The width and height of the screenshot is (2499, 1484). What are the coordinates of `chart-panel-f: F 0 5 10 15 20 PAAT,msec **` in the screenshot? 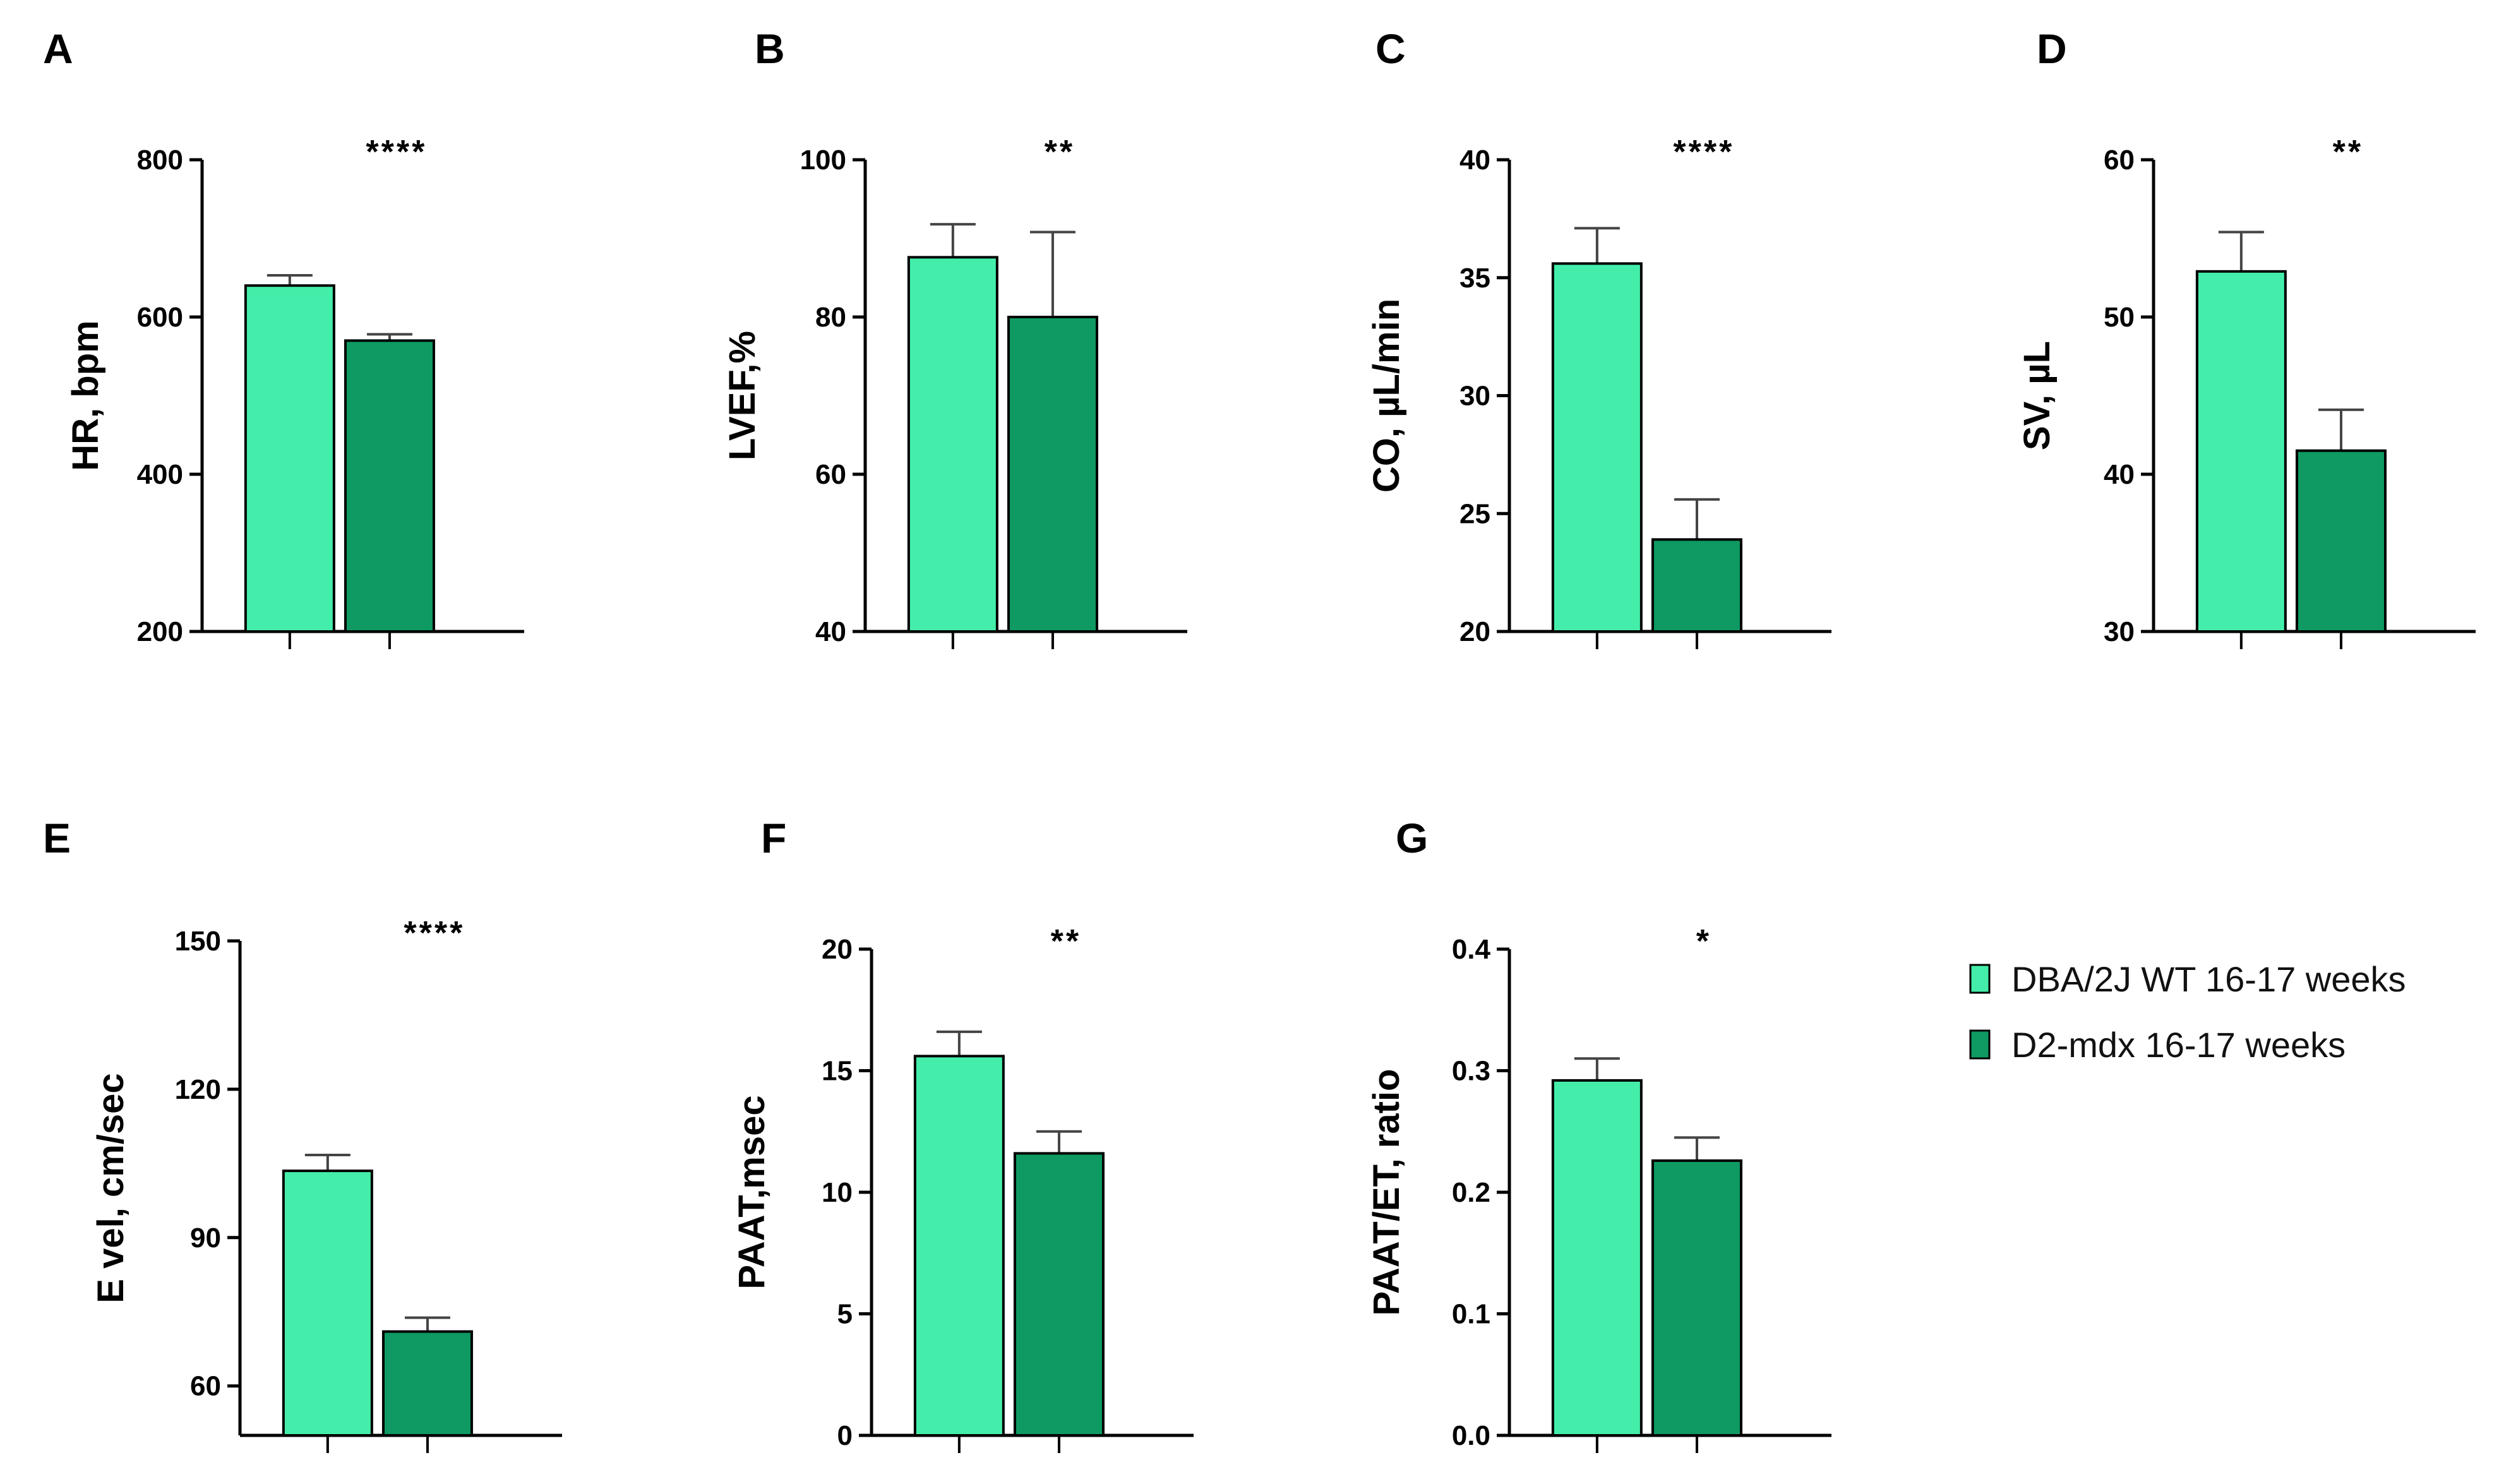 It's located at (963, 1134).